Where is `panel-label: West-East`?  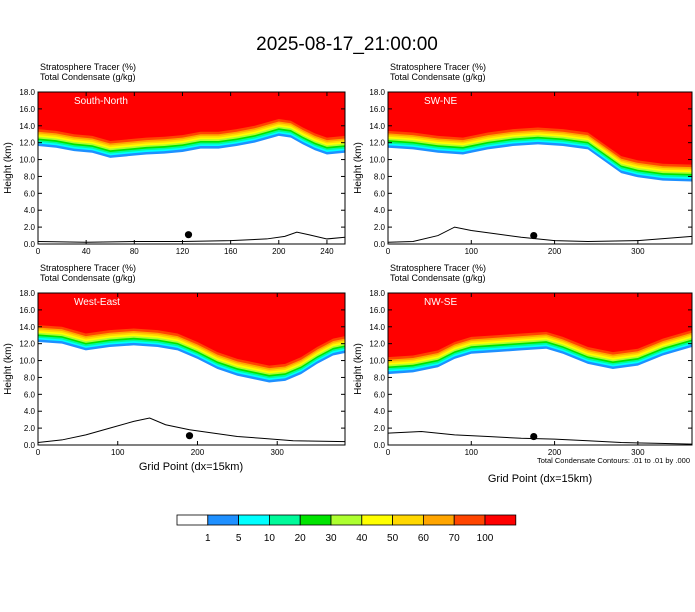 panel-label: West-East is located at coordinates (97, 302).